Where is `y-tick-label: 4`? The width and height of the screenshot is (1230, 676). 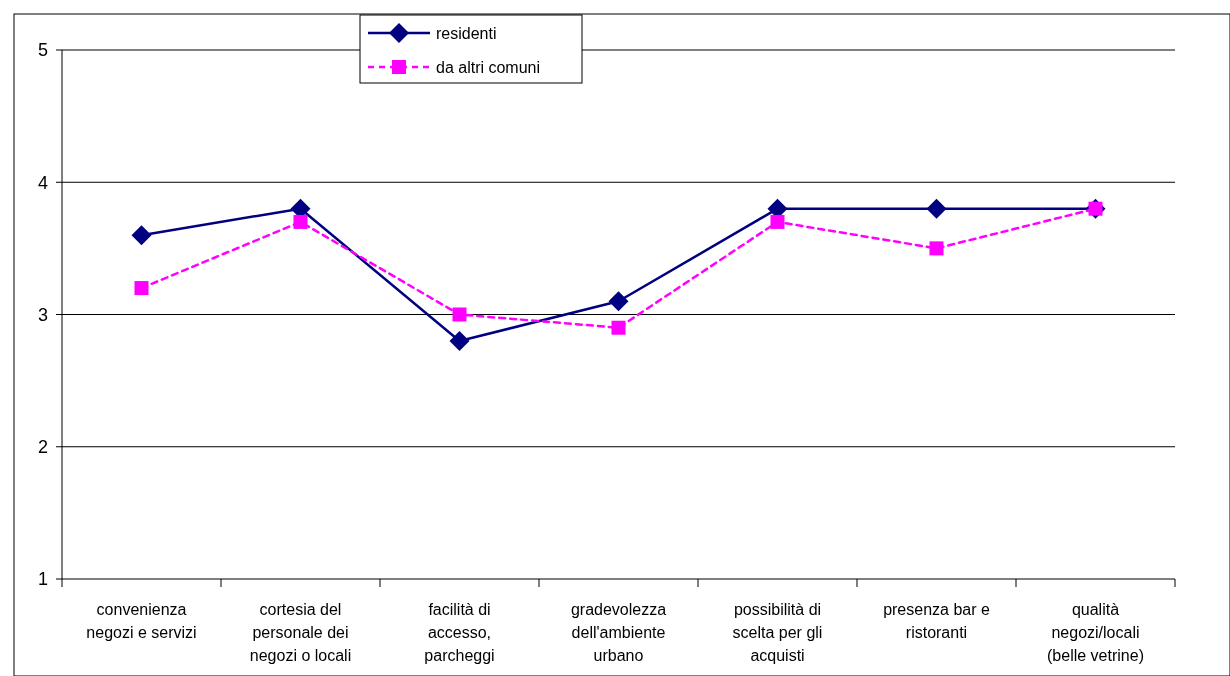 y-tick-label: 4 is located at coordinates (42, 182).